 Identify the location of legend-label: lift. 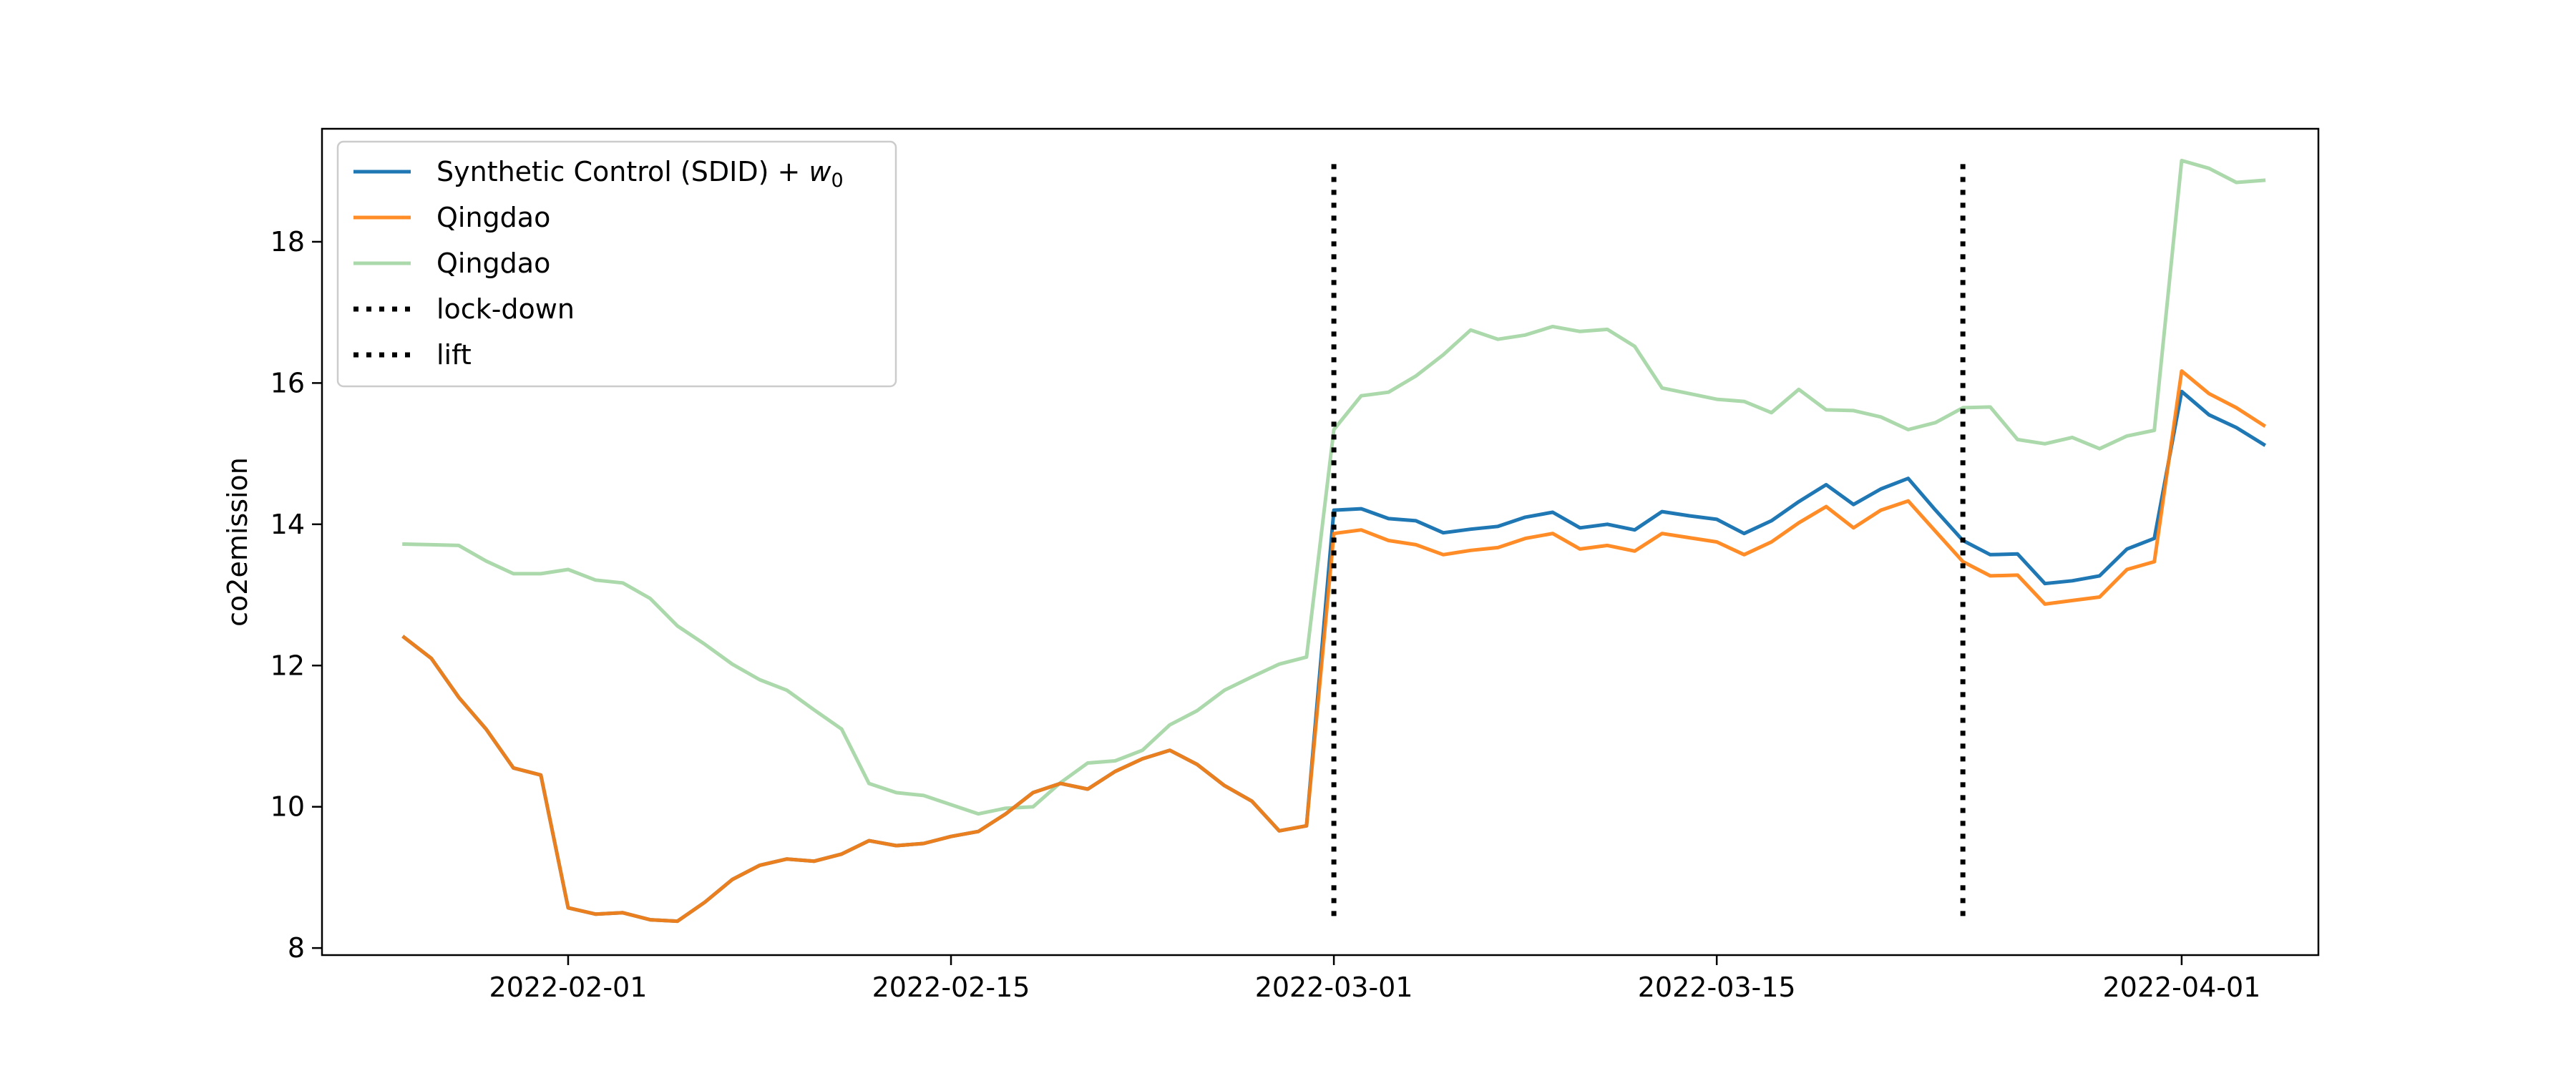
(454, 355).